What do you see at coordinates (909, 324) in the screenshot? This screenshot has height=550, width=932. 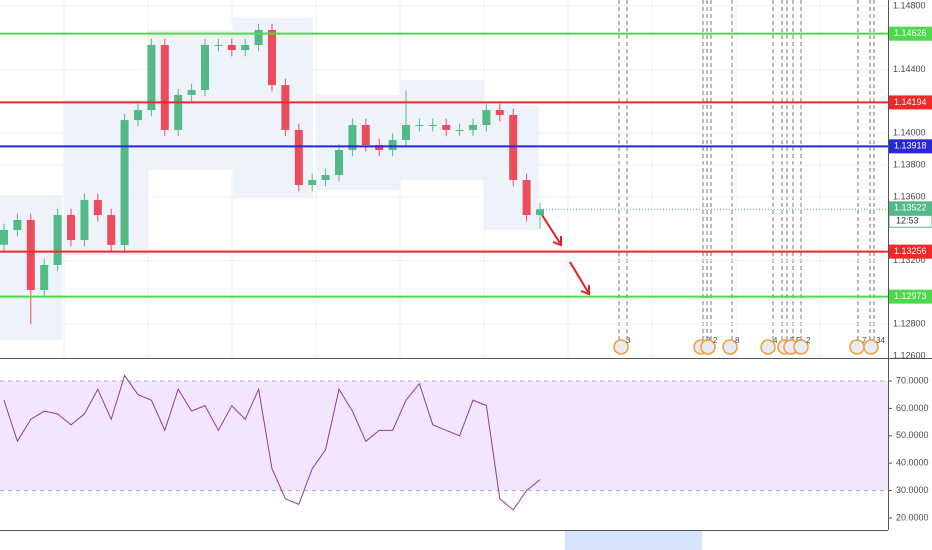 I see `y-tick-label: 1.12800` at bounding box center [909, 324].